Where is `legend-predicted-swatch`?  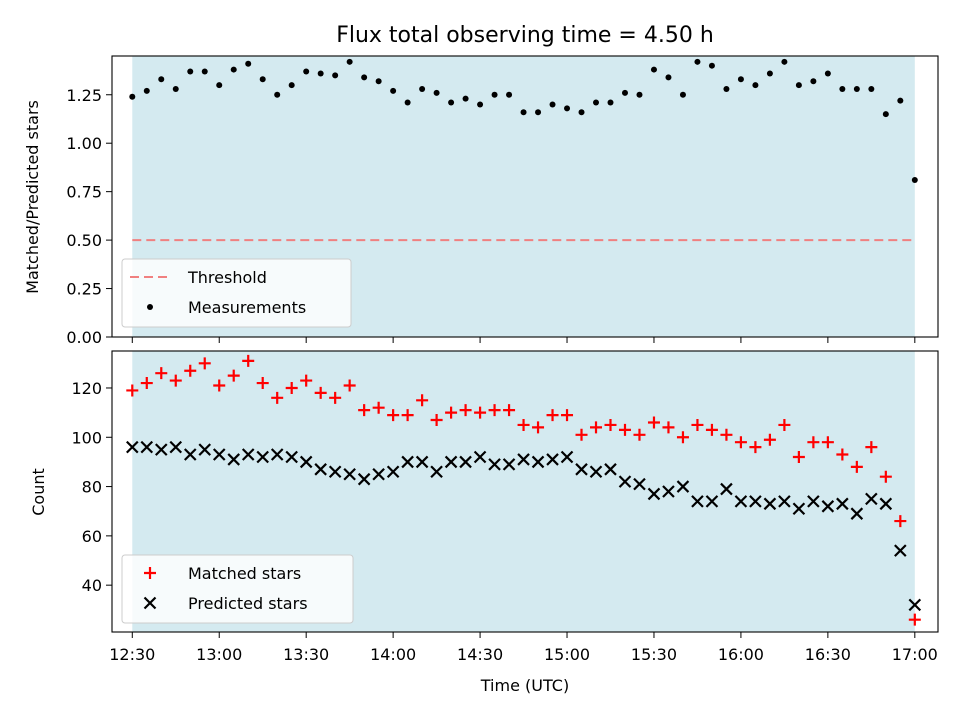 legend-predicted-swatch is located at coordinates (150, 603).